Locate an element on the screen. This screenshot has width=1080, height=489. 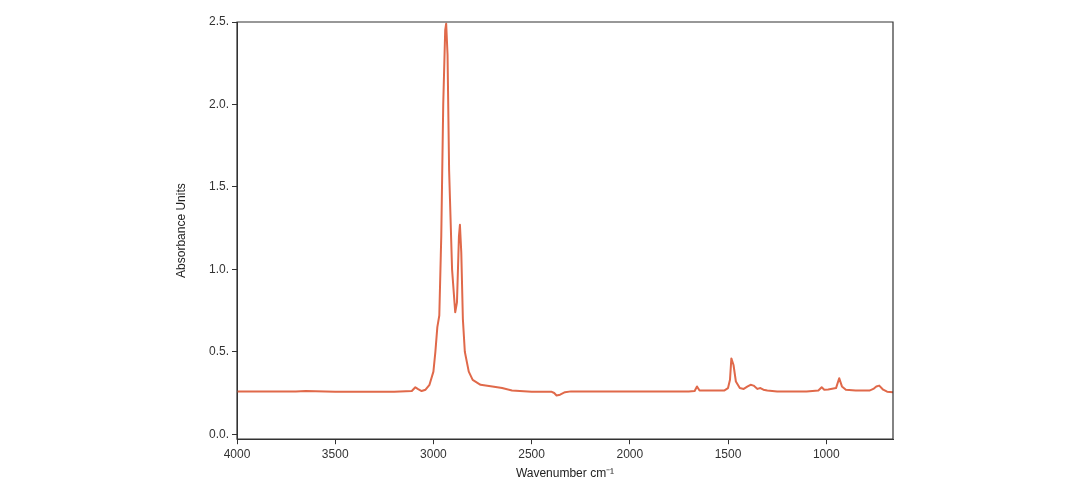
x-tick-label: 3000 is located at coordinates (434, 453).